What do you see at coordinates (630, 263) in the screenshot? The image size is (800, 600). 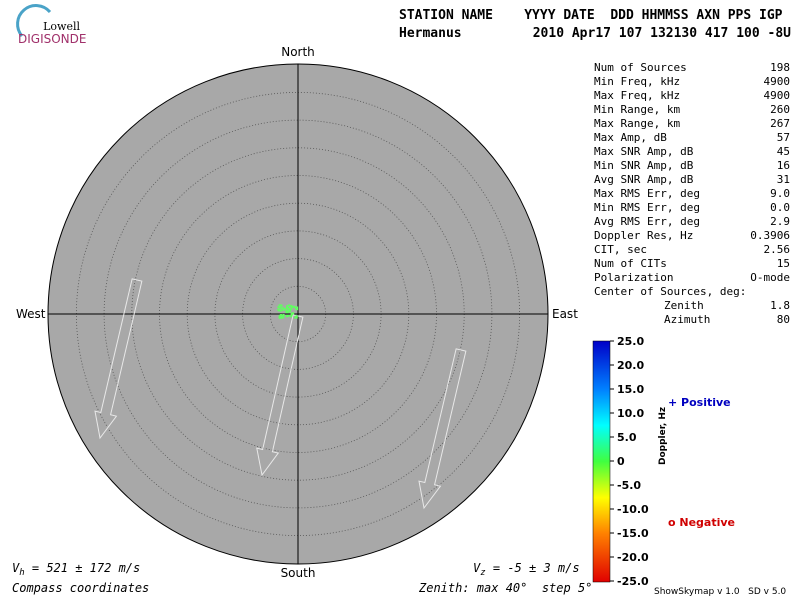 I see `stat-label: Num of CITs` at bounding box center [630, 263].